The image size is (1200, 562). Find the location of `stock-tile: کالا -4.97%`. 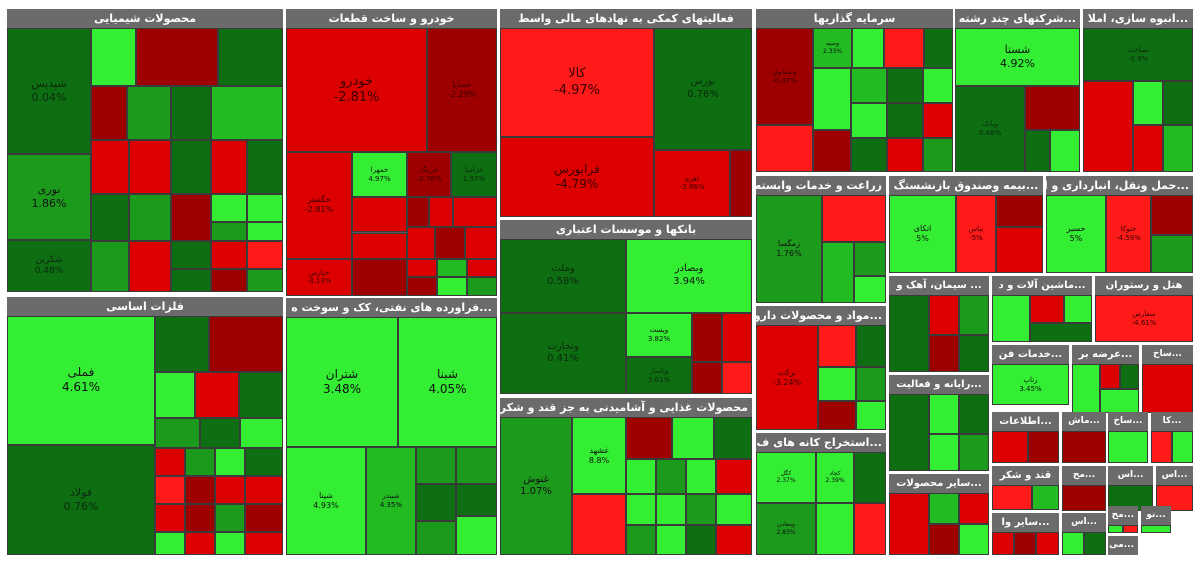

stock-tile: کالا -4.97% is located at coordinates (577, 83).